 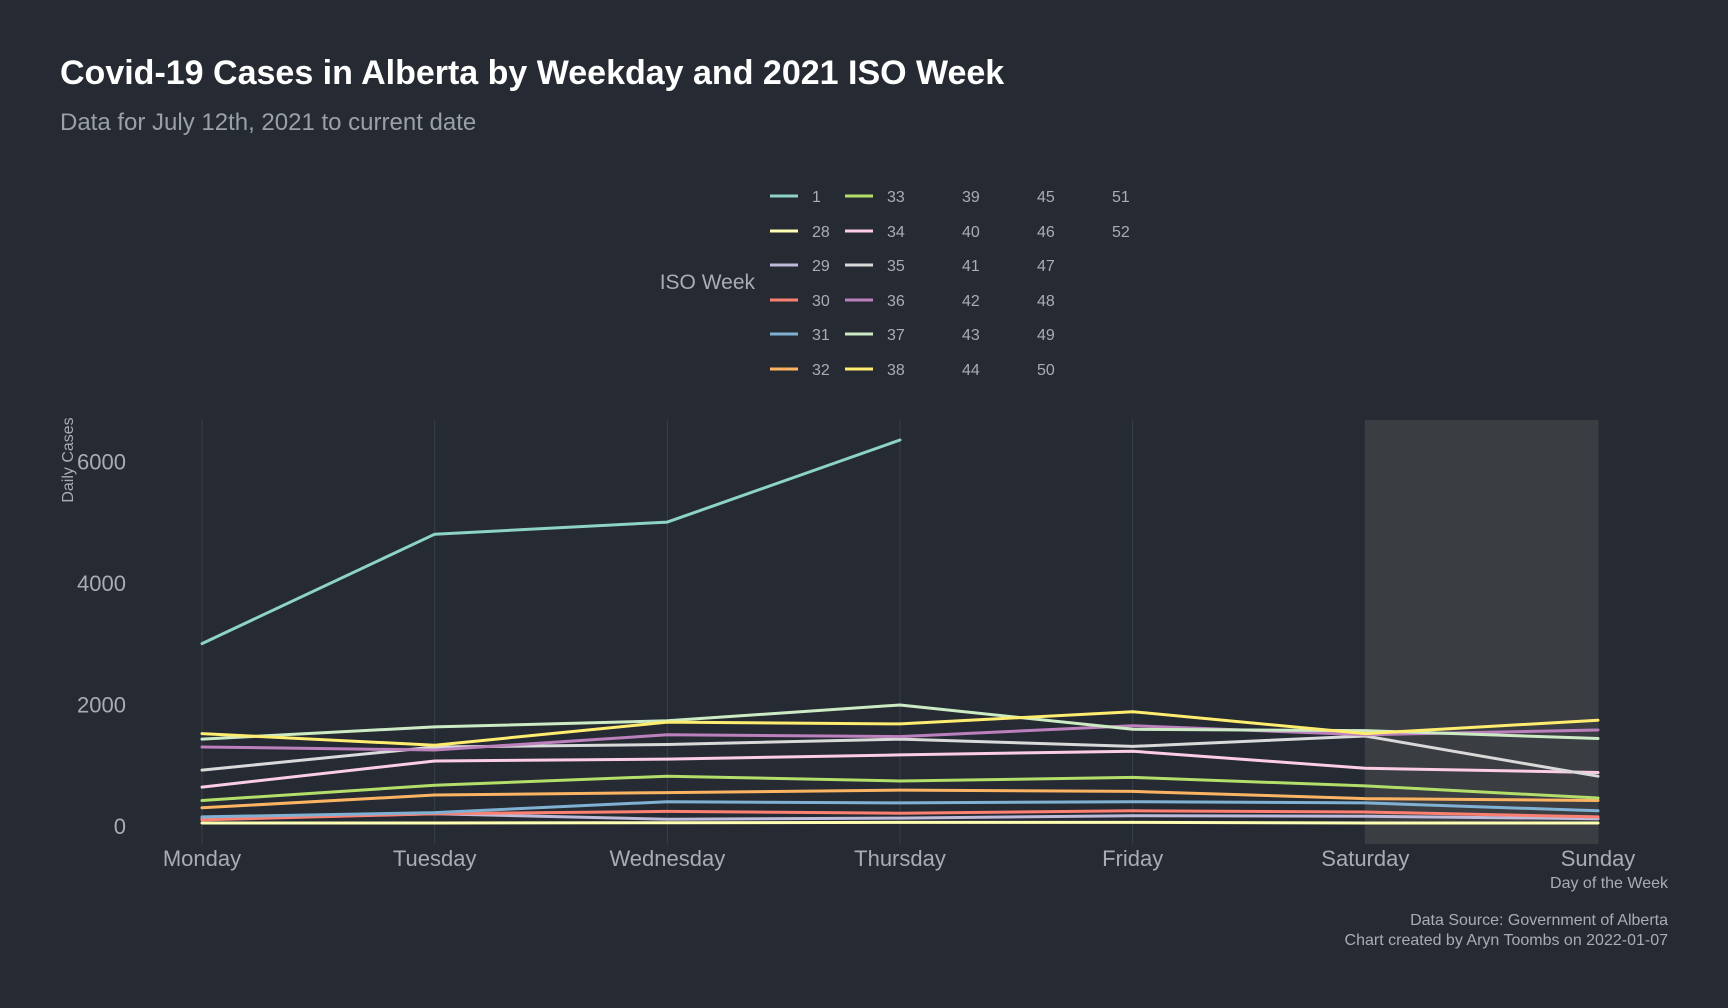 What do you see at coordinates (896, 197) in the screenshot?
I see `legend-label-week-33: 33` at bounding box center [896, 197].